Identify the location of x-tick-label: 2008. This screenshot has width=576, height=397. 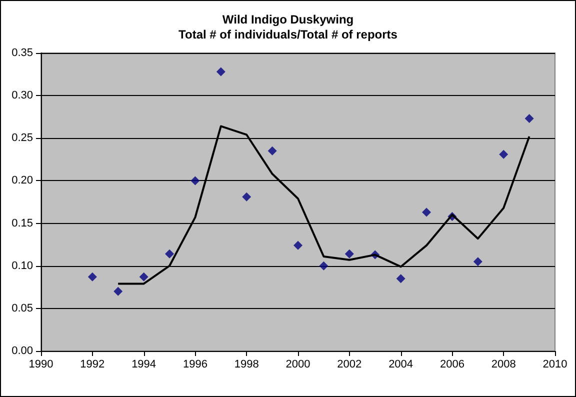
(503, 364).